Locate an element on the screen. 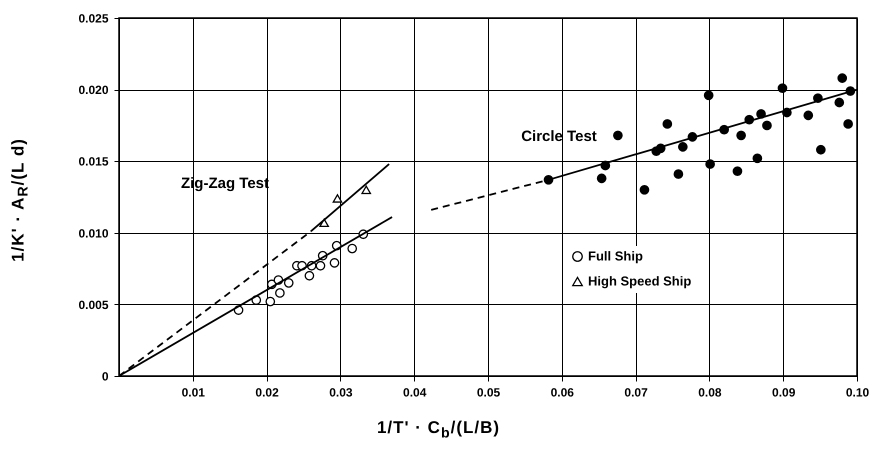 The height and width of the screenshot is (456, 877). legend-label: High Speed Ship is located at coordinates (640, 281).